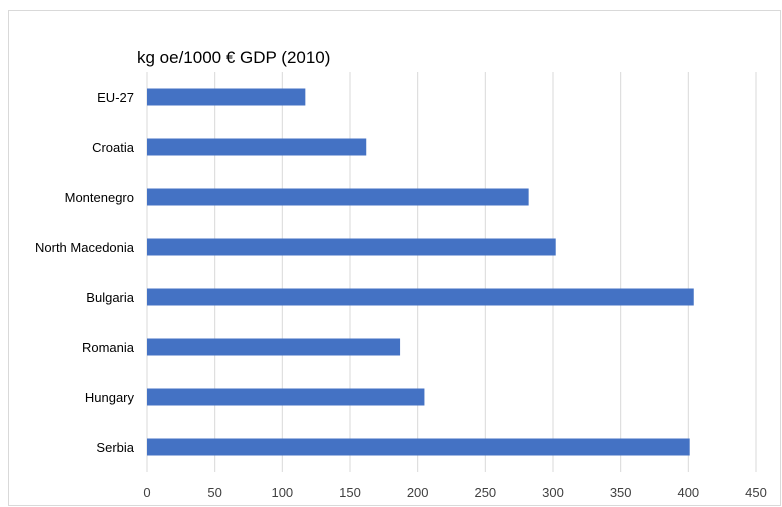 The height and width of the screenshot is (507, 782). What do you see at coordinates (108, 347) in the screenshot?
I see `category-label: Romania` at bounding box center [108, 347].